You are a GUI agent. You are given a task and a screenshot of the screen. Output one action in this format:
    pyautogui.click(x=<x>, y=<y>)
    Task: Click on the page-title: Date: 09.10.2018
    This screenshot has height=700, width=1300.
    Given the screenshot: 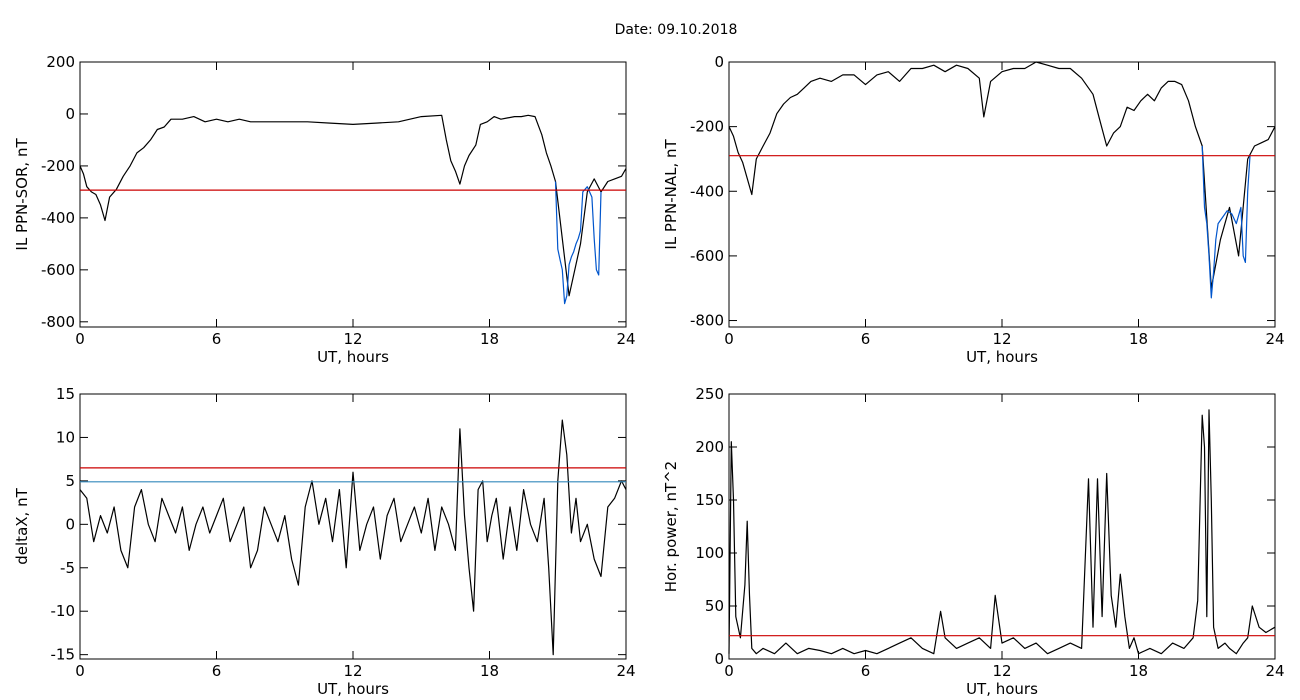 What is the action you would take?
    pyautogui.click(x=676, y=30)
    